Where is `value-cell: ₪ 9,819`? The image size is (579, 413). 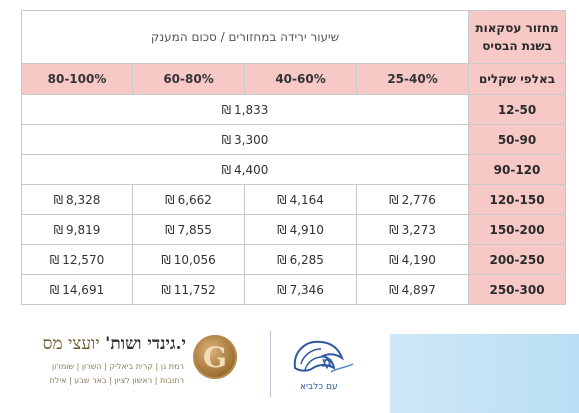
value-cell: ₪ 9,819 is located at coordinates (77, 229).